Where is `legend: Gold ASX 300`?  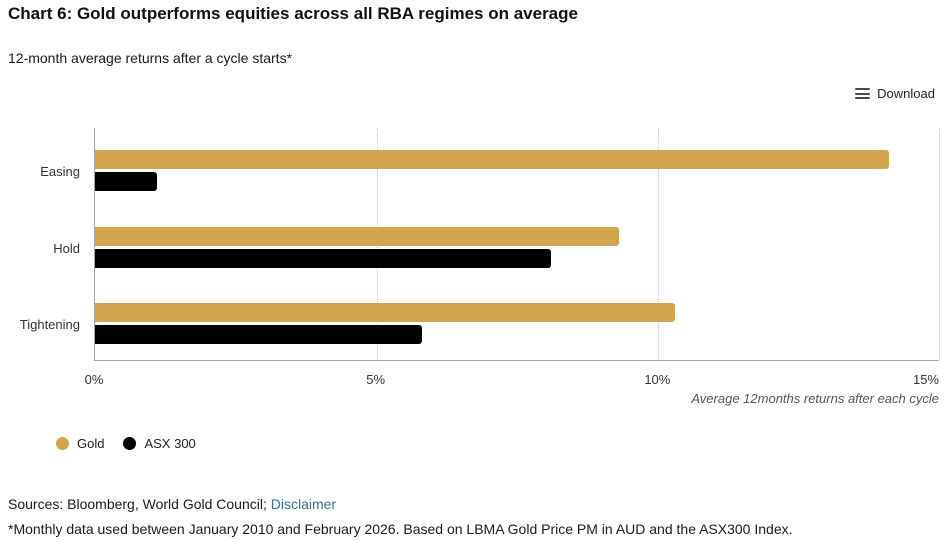 legend: Gold ASX 300 is located at coordinates (135, 443).